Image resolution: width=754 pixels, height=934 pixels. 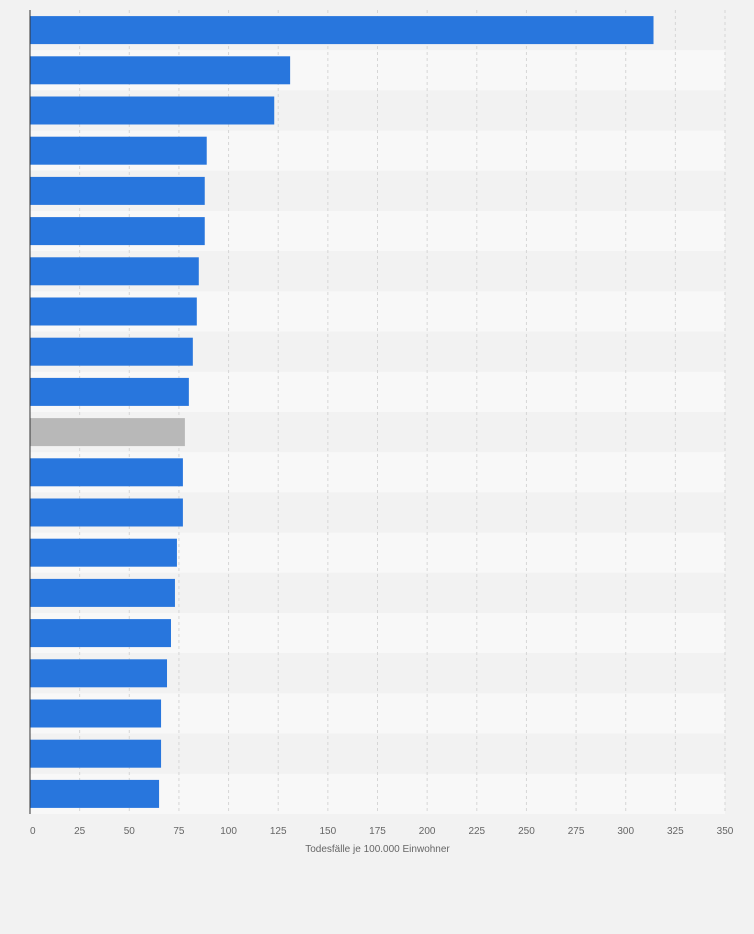 What do you see at coordinates (377, 831) in the screenshot?
I see `x-tick-label: 175` at bounding box center [377, 831].